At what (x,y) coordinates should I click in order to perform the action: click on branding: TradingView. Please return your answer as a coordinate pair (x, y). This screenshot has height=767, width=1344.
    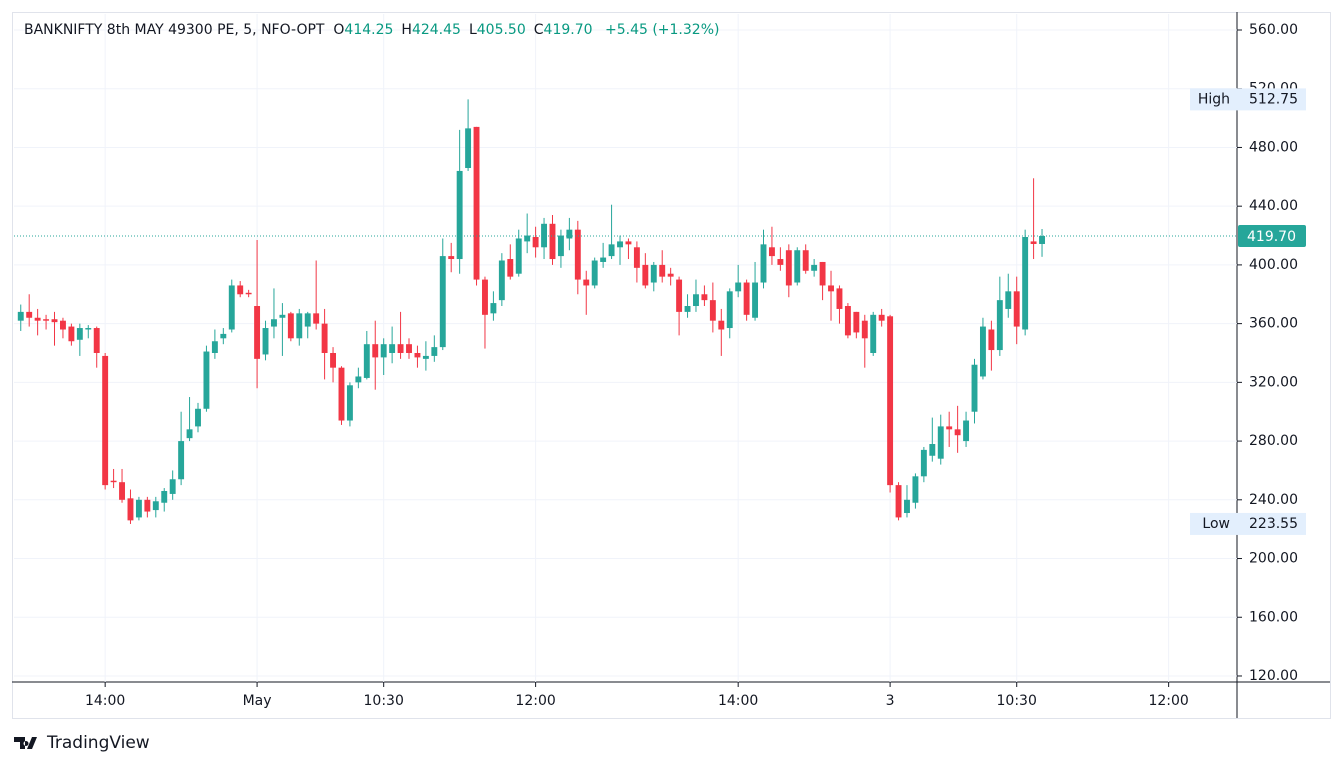
    Looking at the image, I should click on (82, 743).